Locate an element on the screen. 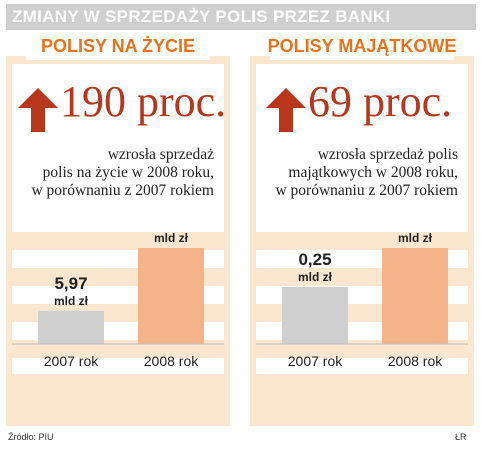 The width and height of the screenshot is (481, 454). desc-line: wzrosła sprzedaż is located at coordinates (160, 154).